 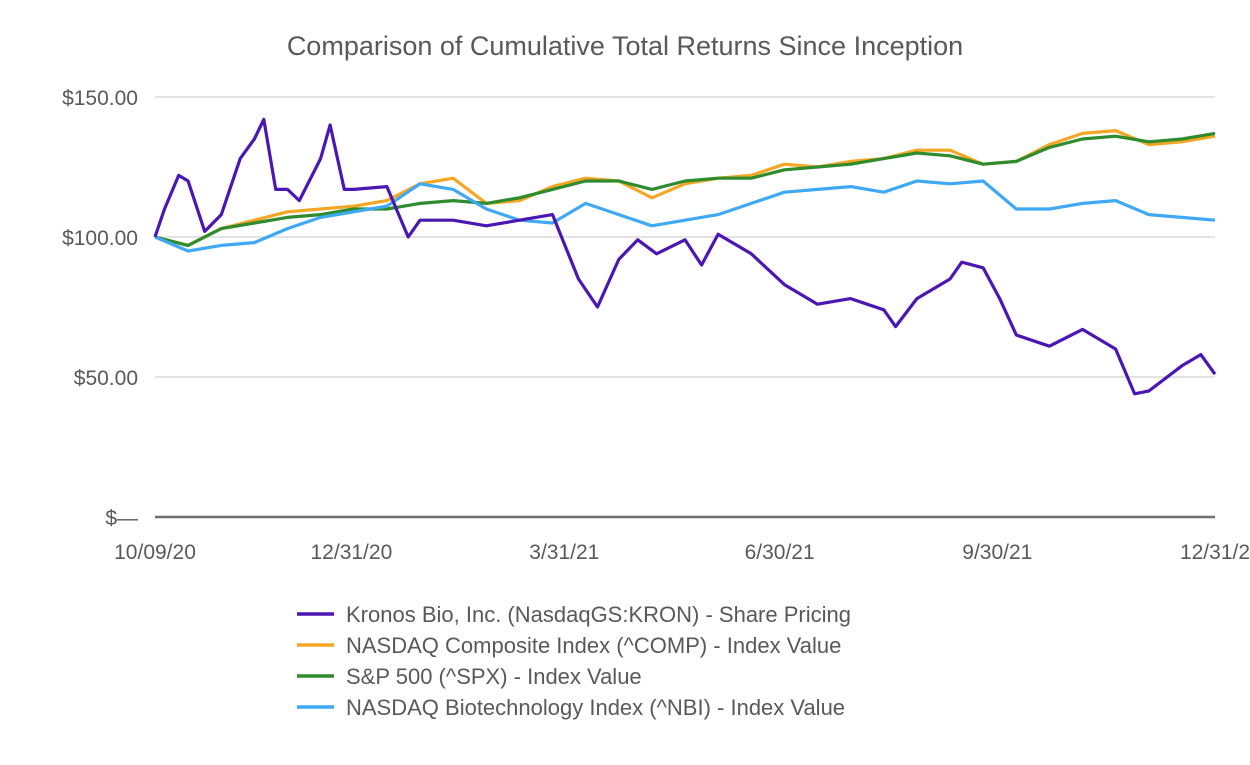 I want to click on x-tick-label: 10/09/20, so click(x=155, y=552).